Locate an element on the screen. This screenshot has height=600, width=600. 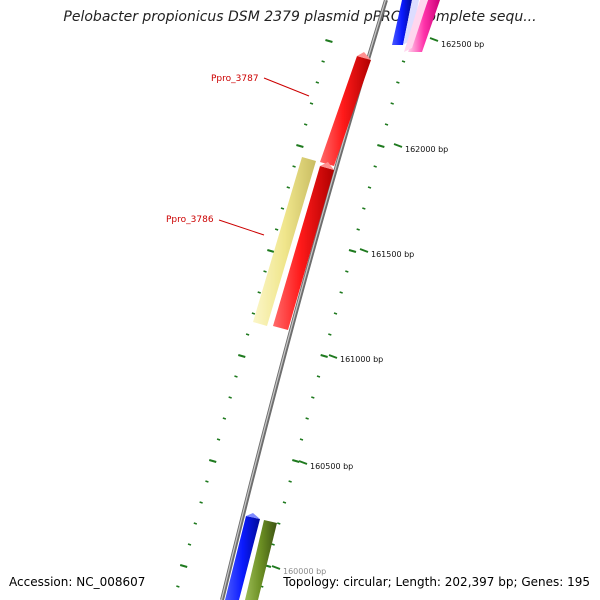
scale-label: 161500 bp is located at coordinates (392, 254).